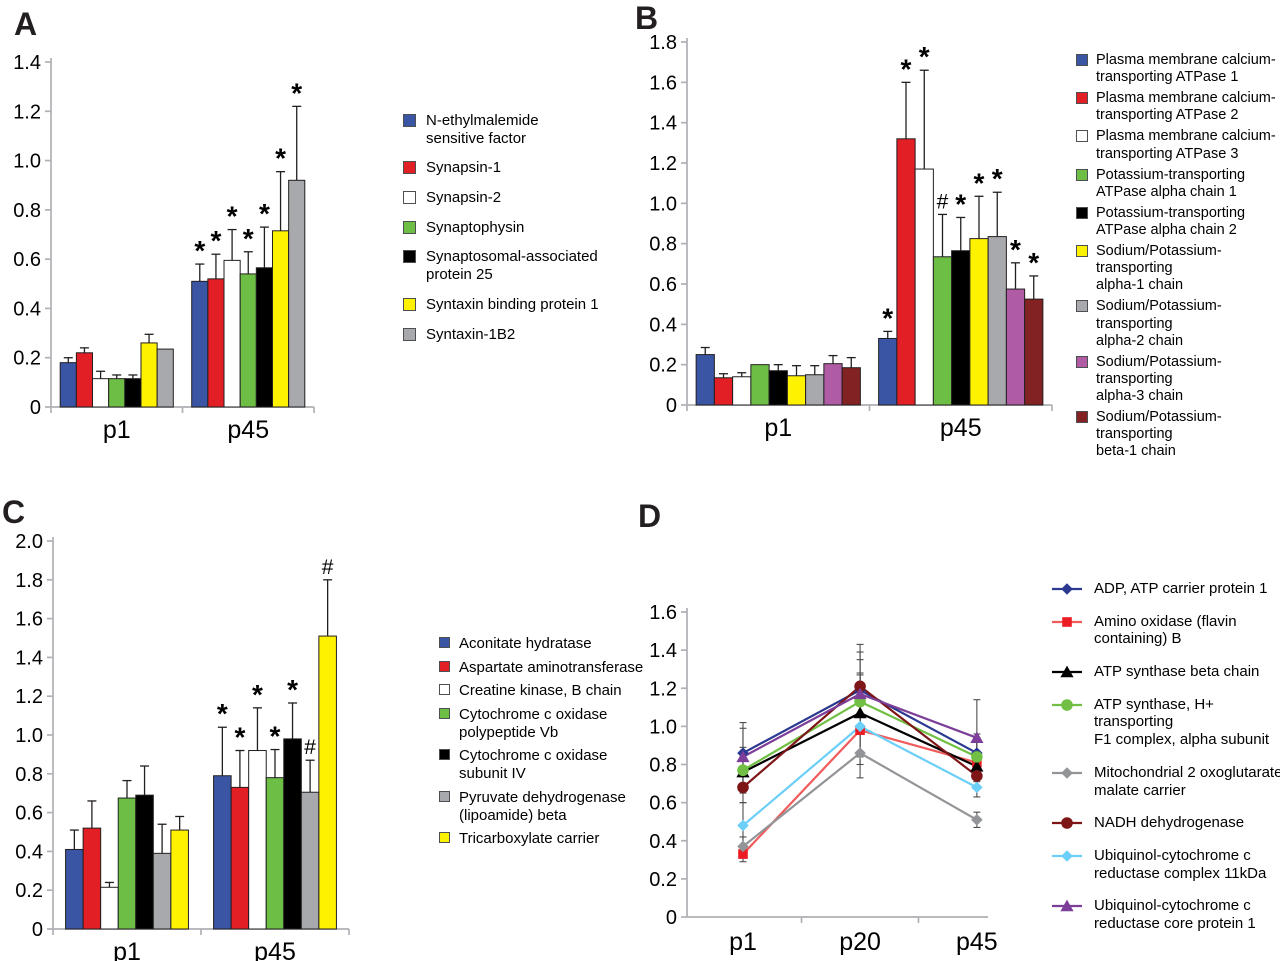 The height and width of the screenshot is (961, 1280). I want to click on panel-a-letter: A, so click(26, 24).